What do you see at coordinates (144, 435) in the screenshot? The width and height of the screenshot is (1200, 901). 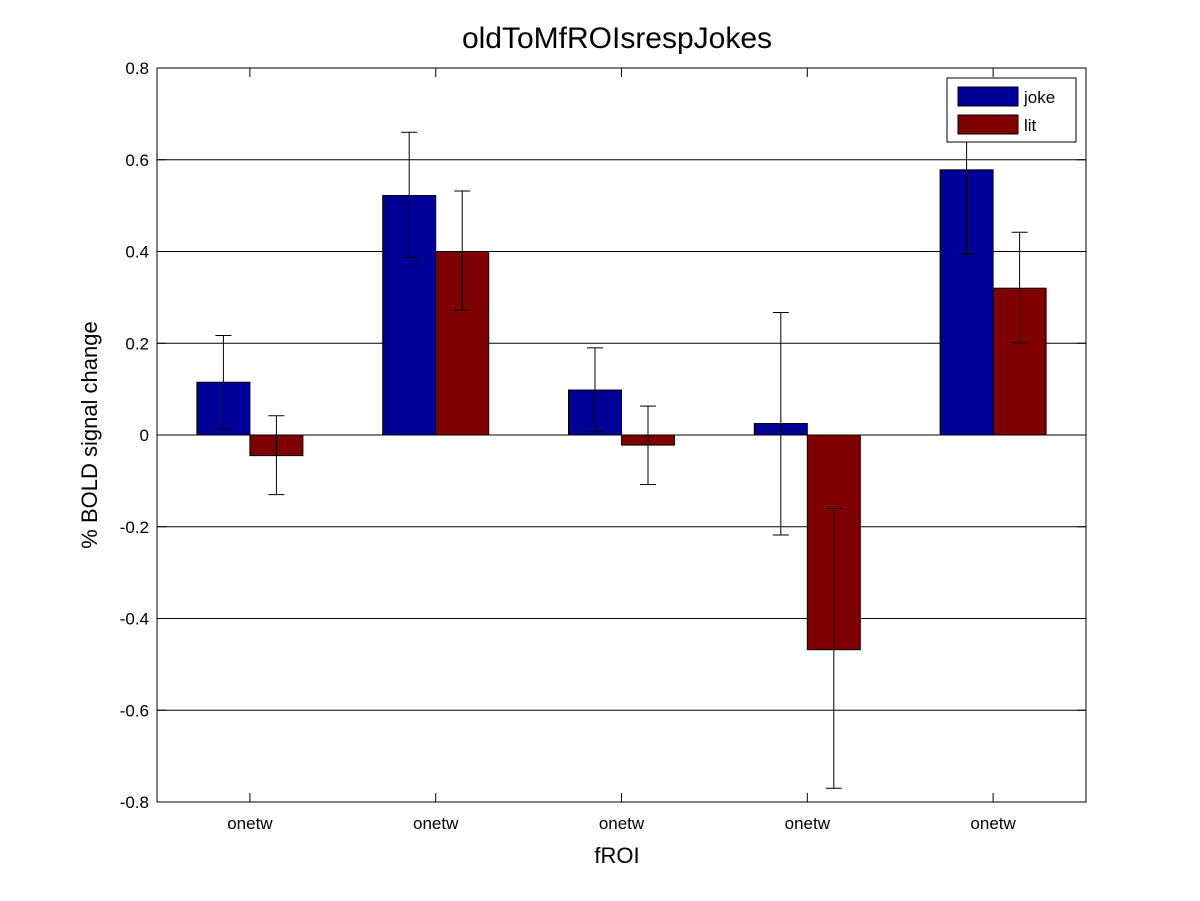 I see `y-tick-label: 0` at bounding box center [144, 435].